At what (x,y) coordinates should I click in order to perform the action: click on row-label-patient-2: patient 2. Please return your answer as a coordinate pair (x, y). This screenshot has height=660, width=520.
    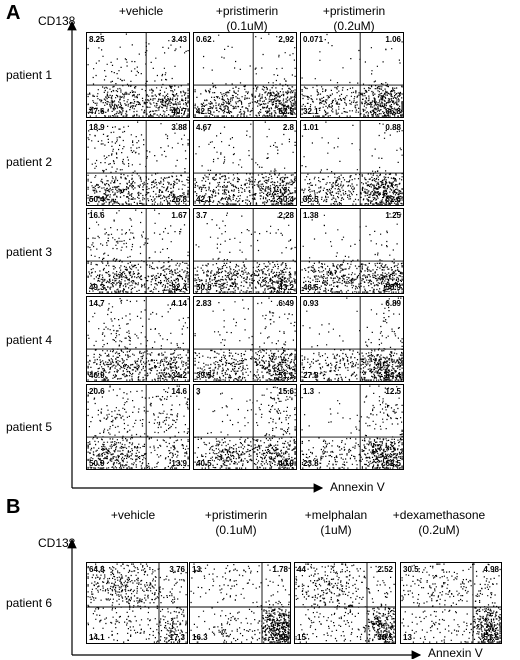
    Looking at the image, I should click on (29, 162).